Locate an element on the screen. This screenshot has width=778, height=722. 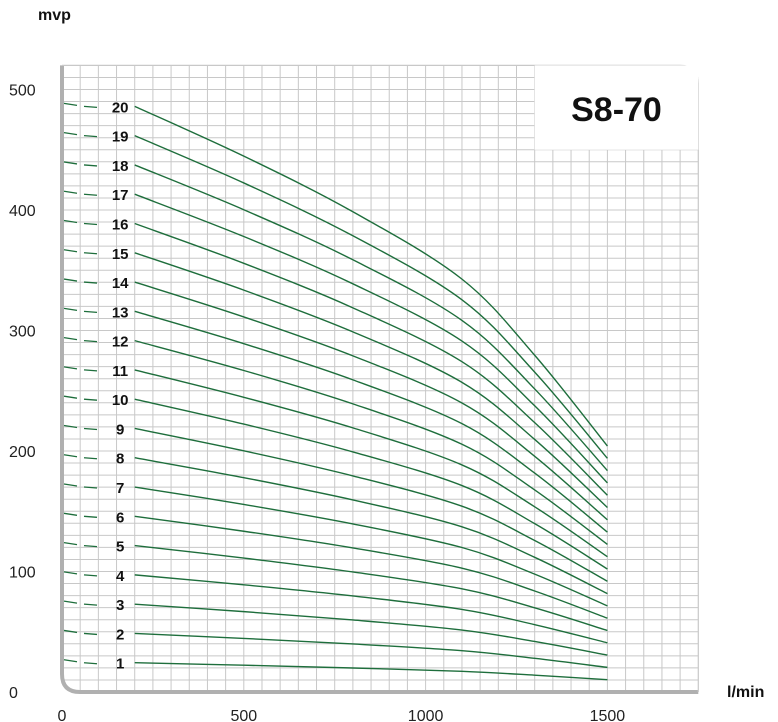
y-tick-label: 300 is located at coordinates (22, 332).